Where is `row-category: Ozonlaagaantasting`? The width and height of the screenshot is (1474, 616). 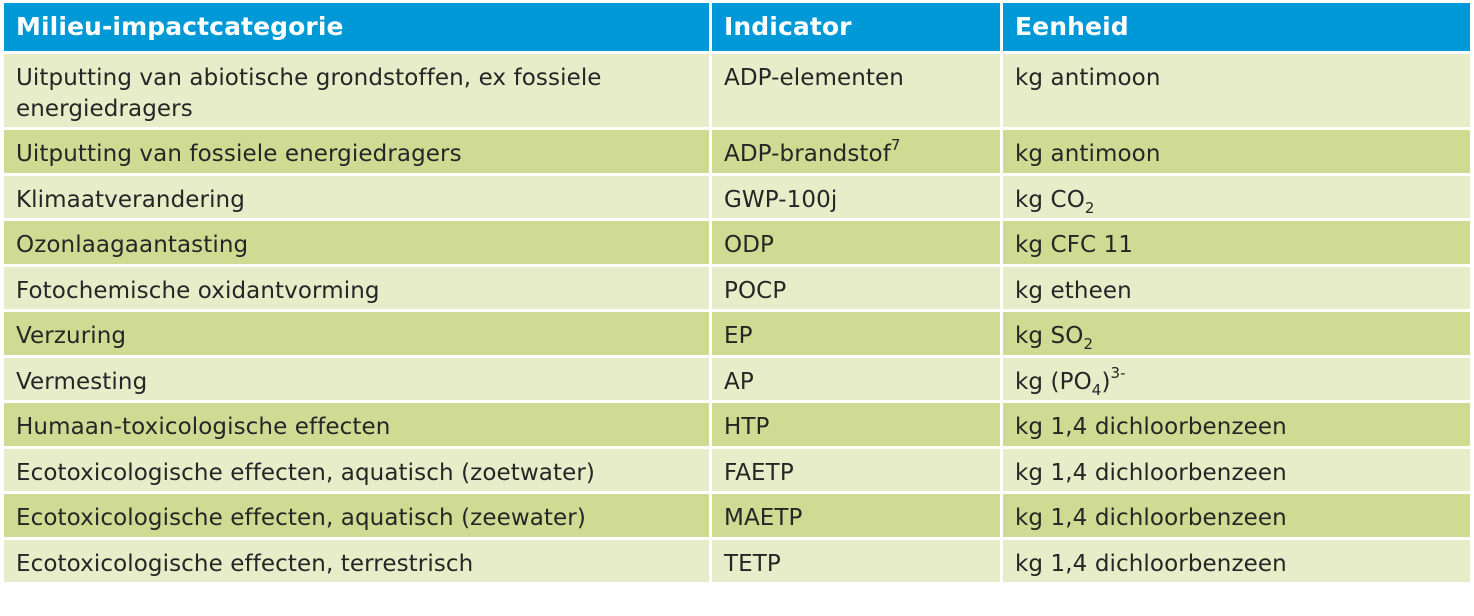
row-category: Ozonlaagaantasting is located at coordinates (356, 242).